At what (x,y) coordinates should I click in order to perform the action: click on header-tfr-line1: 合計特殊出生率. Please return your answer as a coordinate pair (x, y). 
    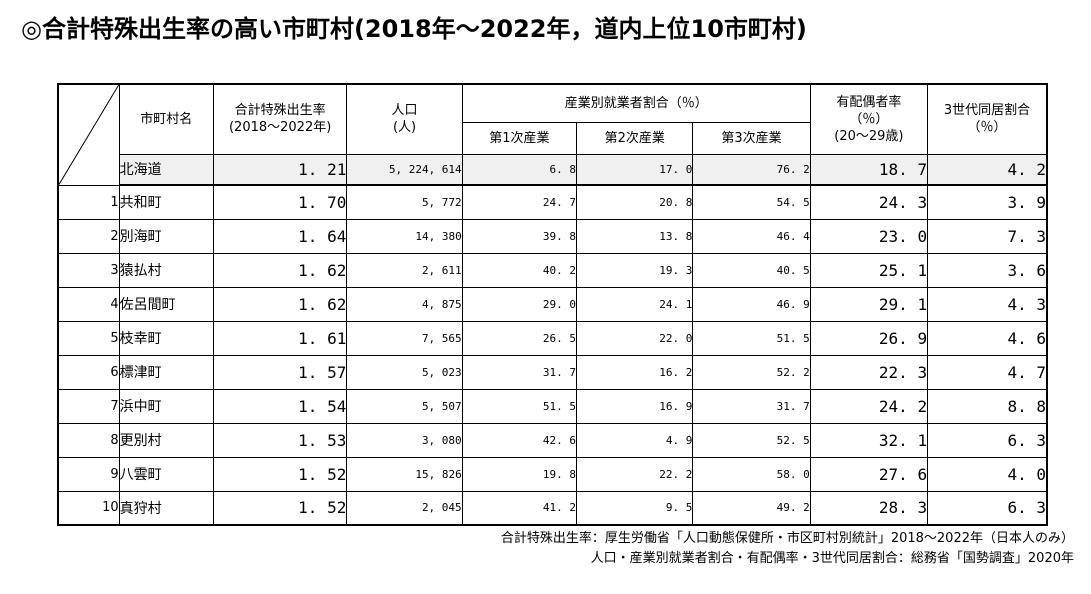
    Looking at the image, I should click on (280, 111).